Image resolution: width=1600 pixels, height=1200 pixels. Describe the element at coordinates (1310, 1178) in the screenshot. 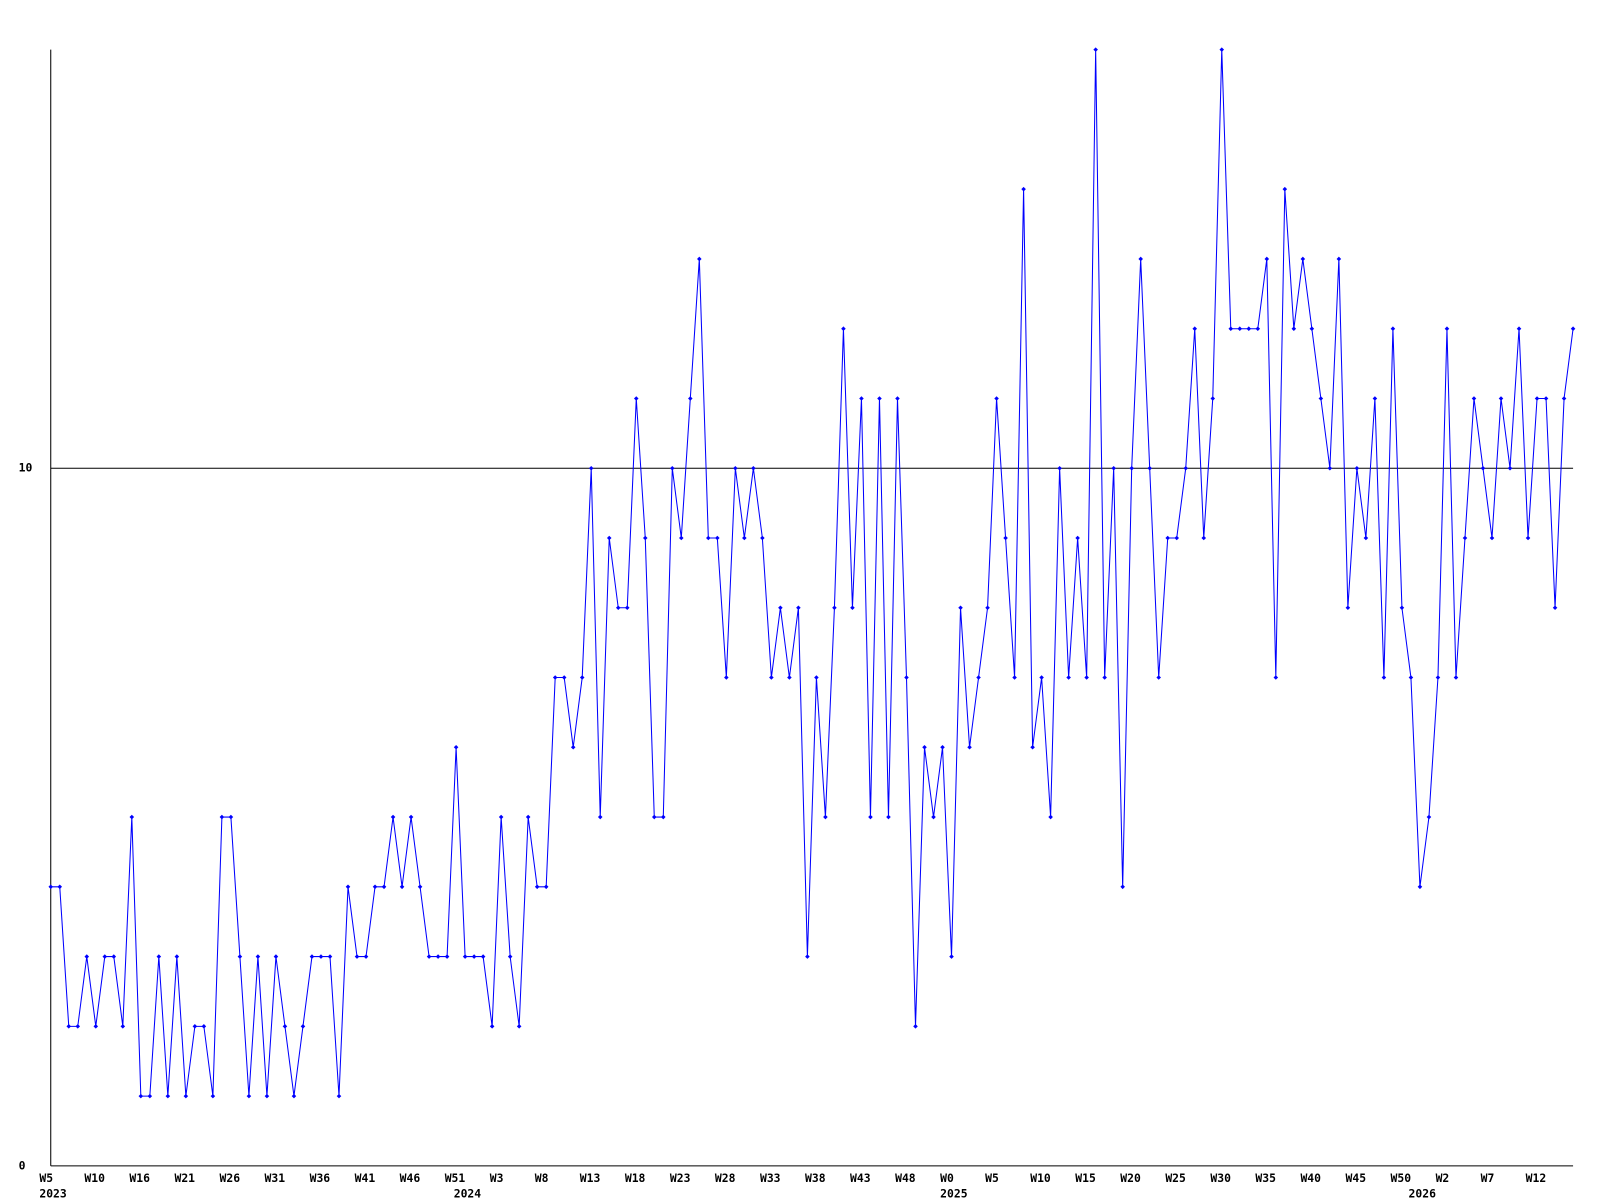

I see `x-tick-label: W40` at that location.